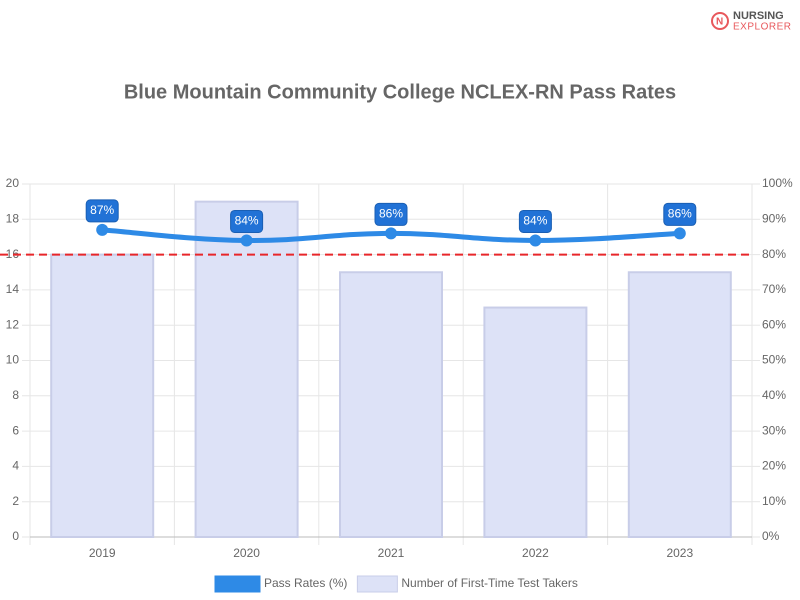 This screenshot has height=600, width=800. I want to click on logo: N NURSING EXPLORER, so click(751, 21).